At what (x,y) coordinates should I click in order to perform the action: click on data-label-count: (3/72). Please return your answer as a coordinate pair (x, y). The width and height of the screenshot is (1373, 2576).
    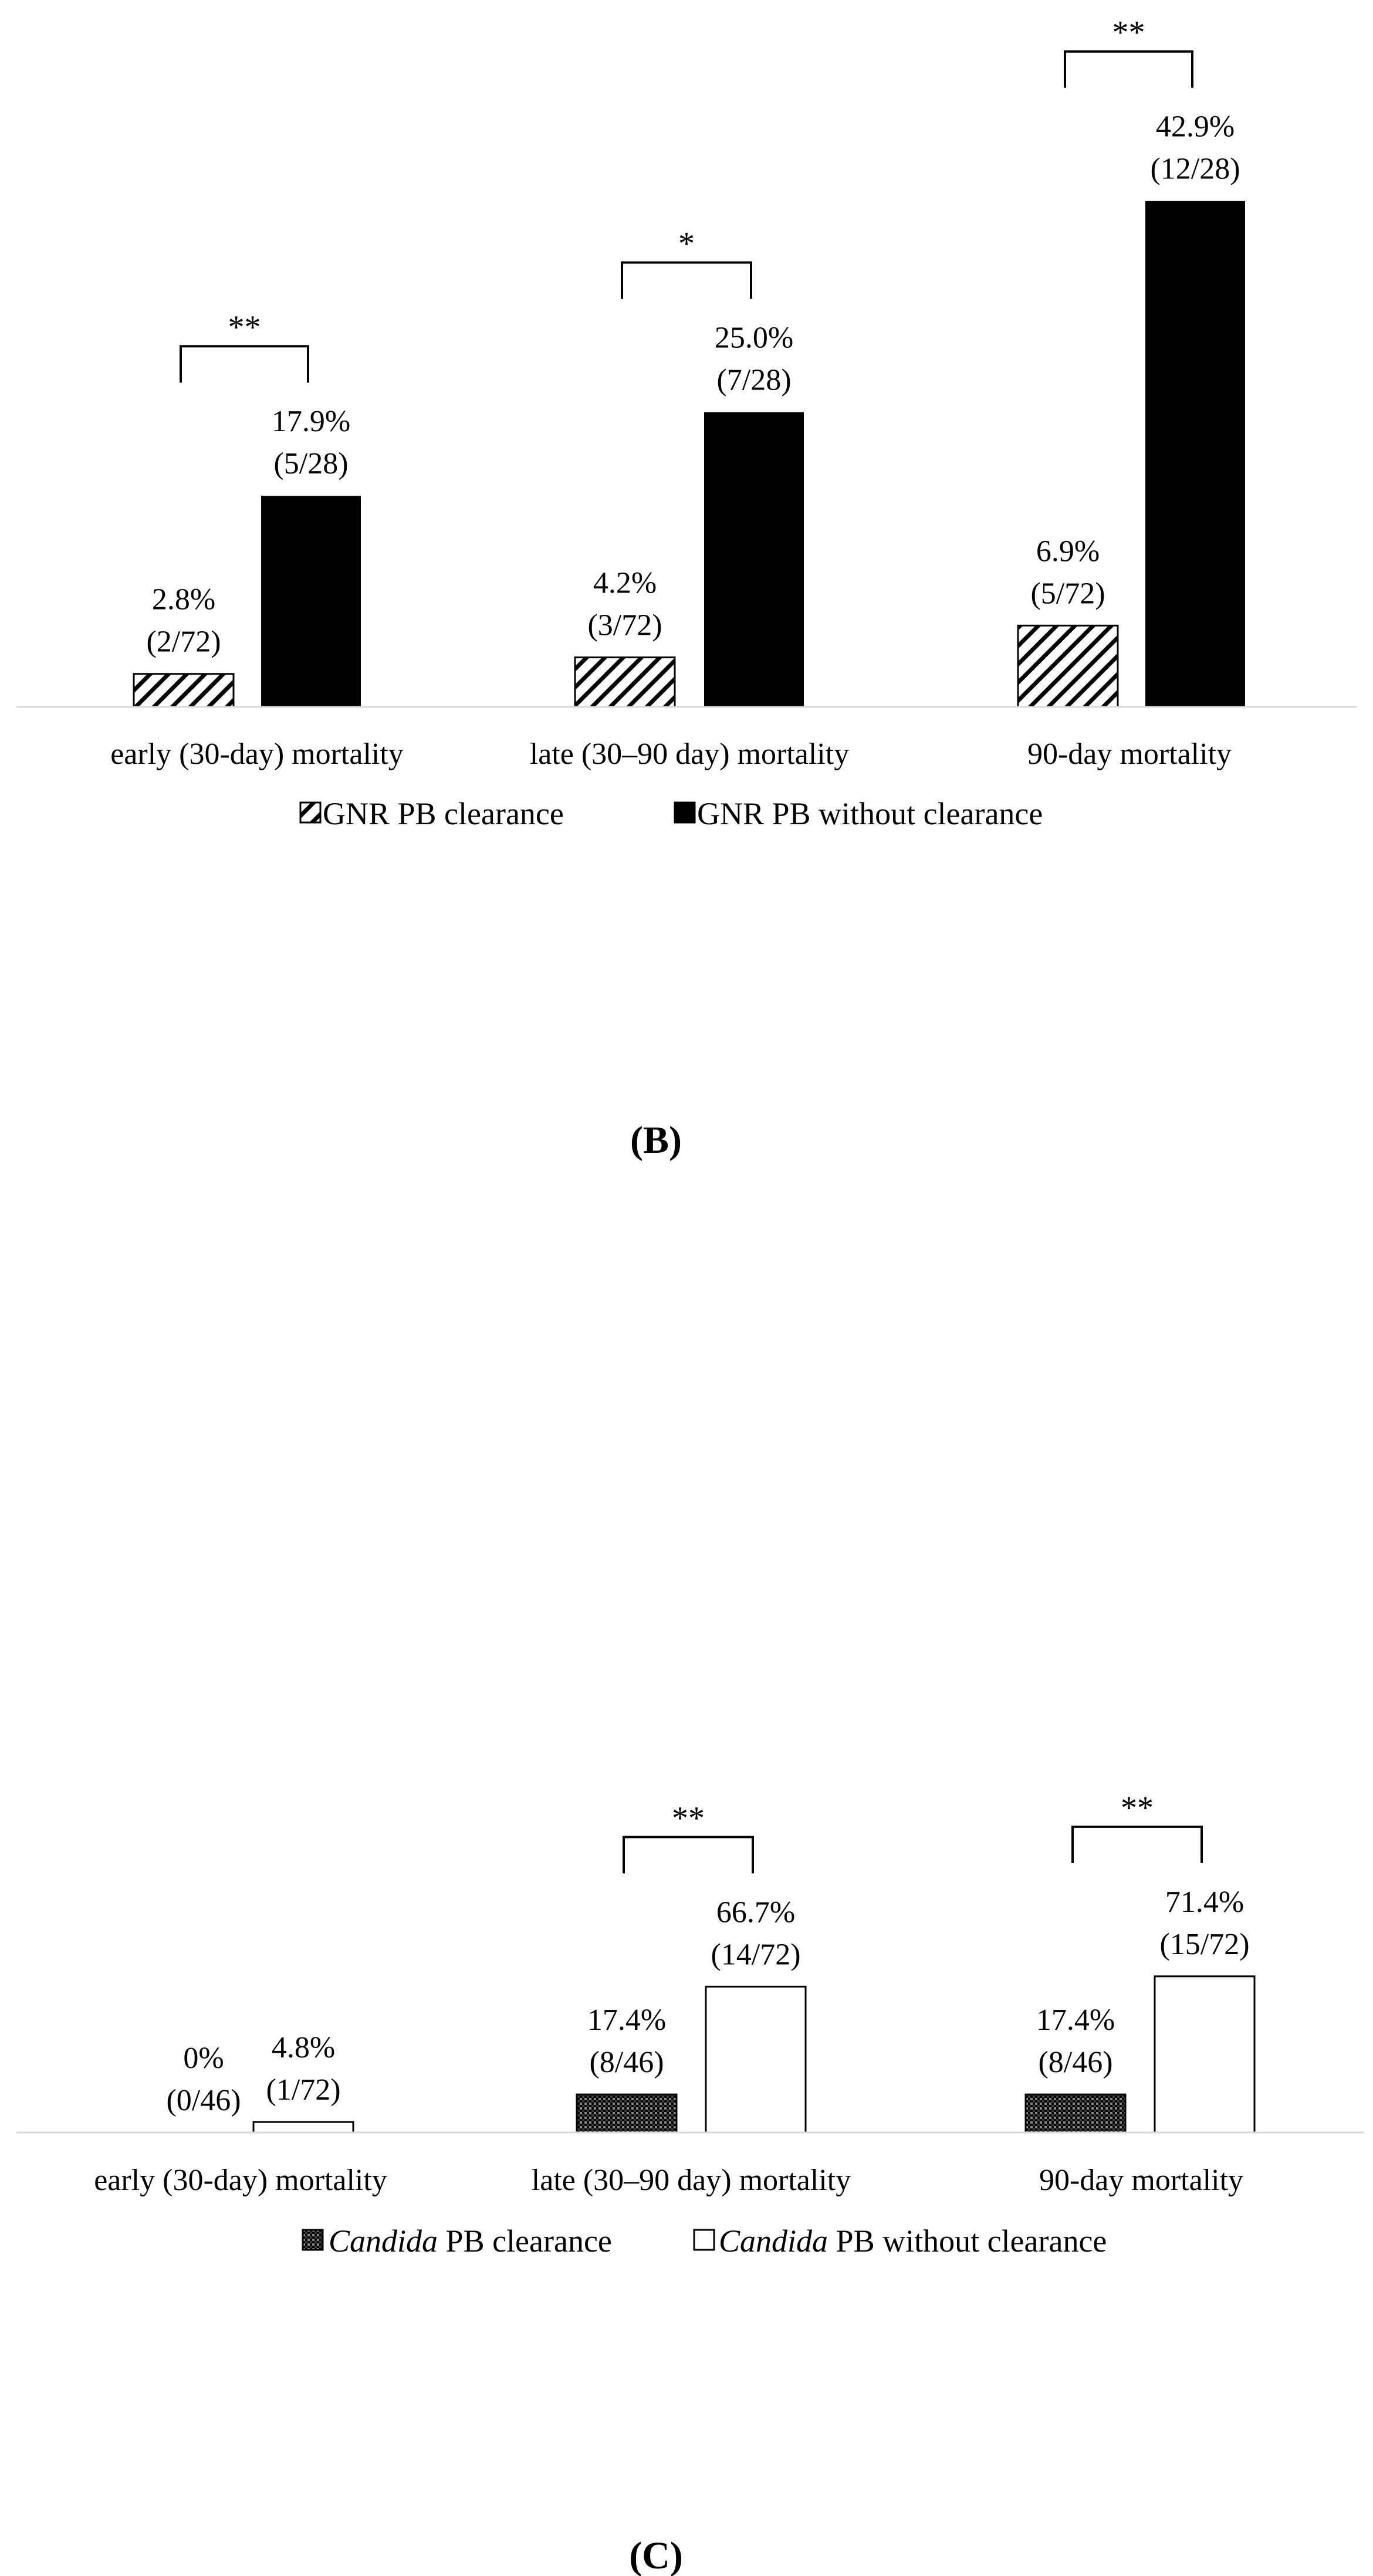
    Looking at the image, I should click on (625, 625).